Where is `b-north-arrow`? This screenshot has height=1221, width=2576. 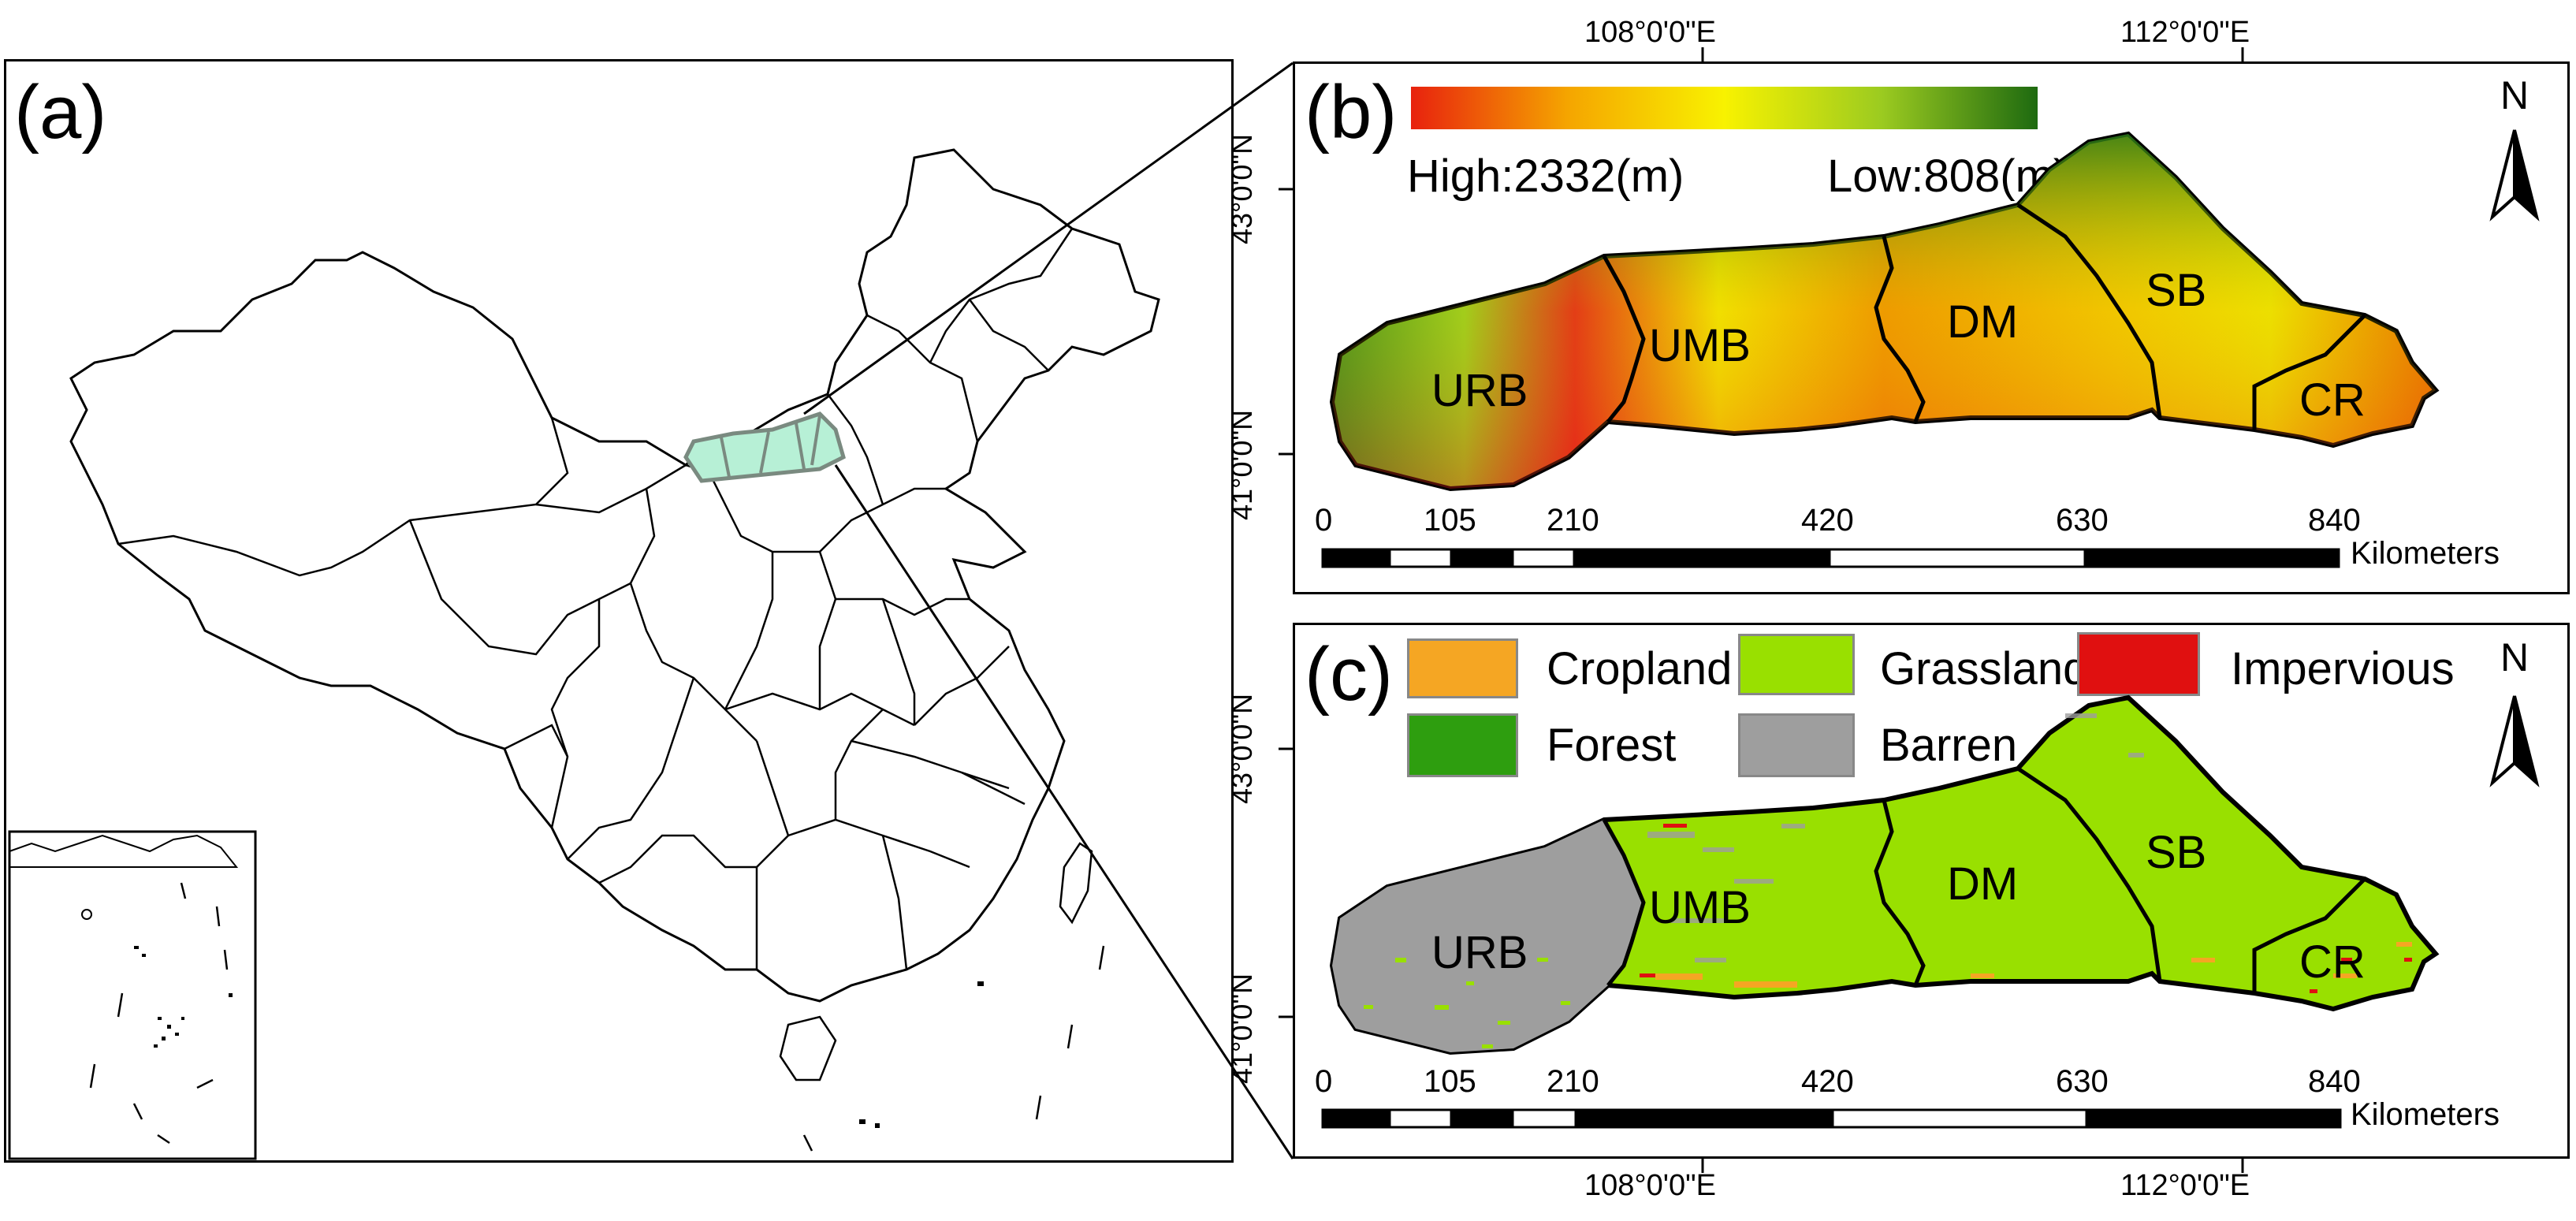 b-north-arrow is located at coordinates (2514, 175).